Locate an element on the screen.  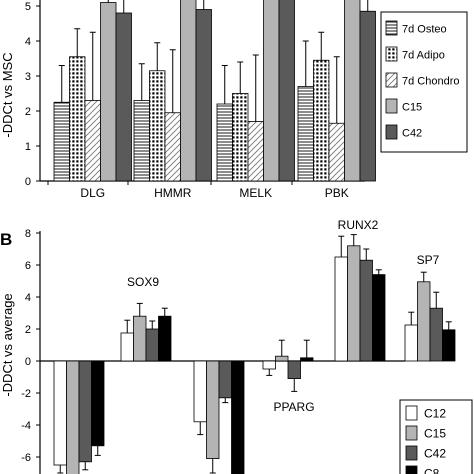
legend-label: 7d Osteo is located at coordinates (424, 30).